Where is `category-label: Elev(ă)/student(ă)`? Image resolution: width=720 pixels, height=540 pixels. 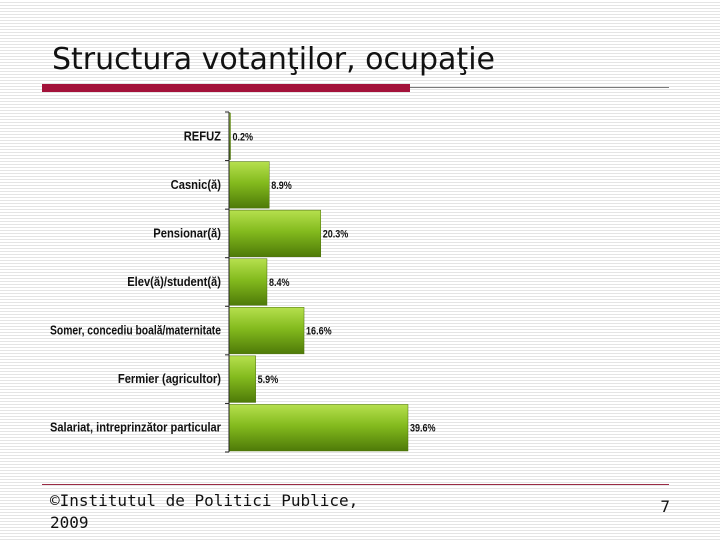 category-label: Elev(ă)/student(ă) is located at coordinates (174, 281).